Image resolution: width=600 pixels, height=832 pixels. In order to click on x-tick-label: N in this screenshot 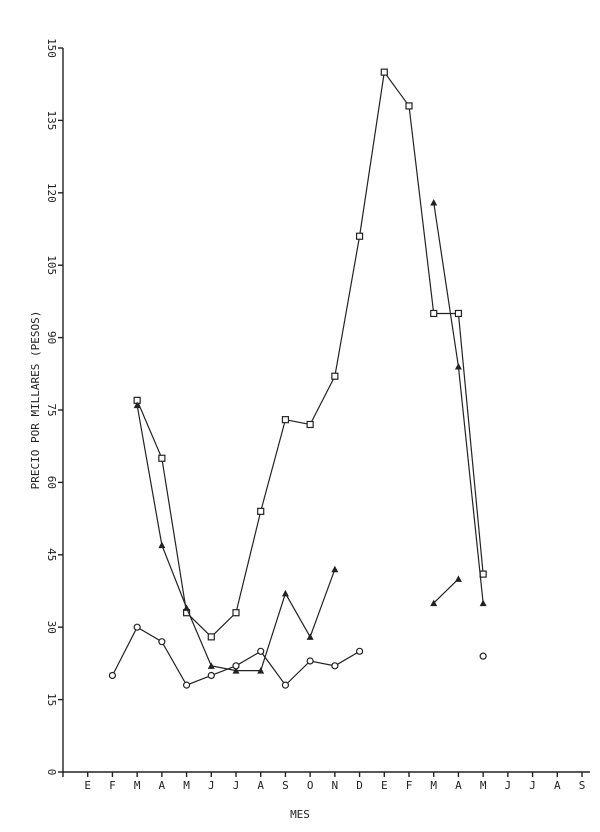, I will do `click(335, 785)`.